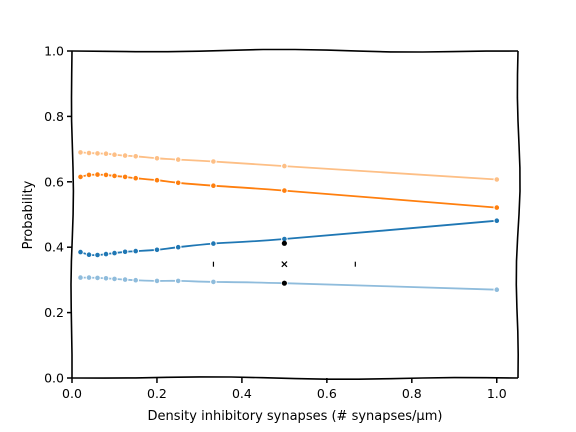  Describe the element at coordinates (72, 214) in the screenshot. I see `frame-left` at that location.